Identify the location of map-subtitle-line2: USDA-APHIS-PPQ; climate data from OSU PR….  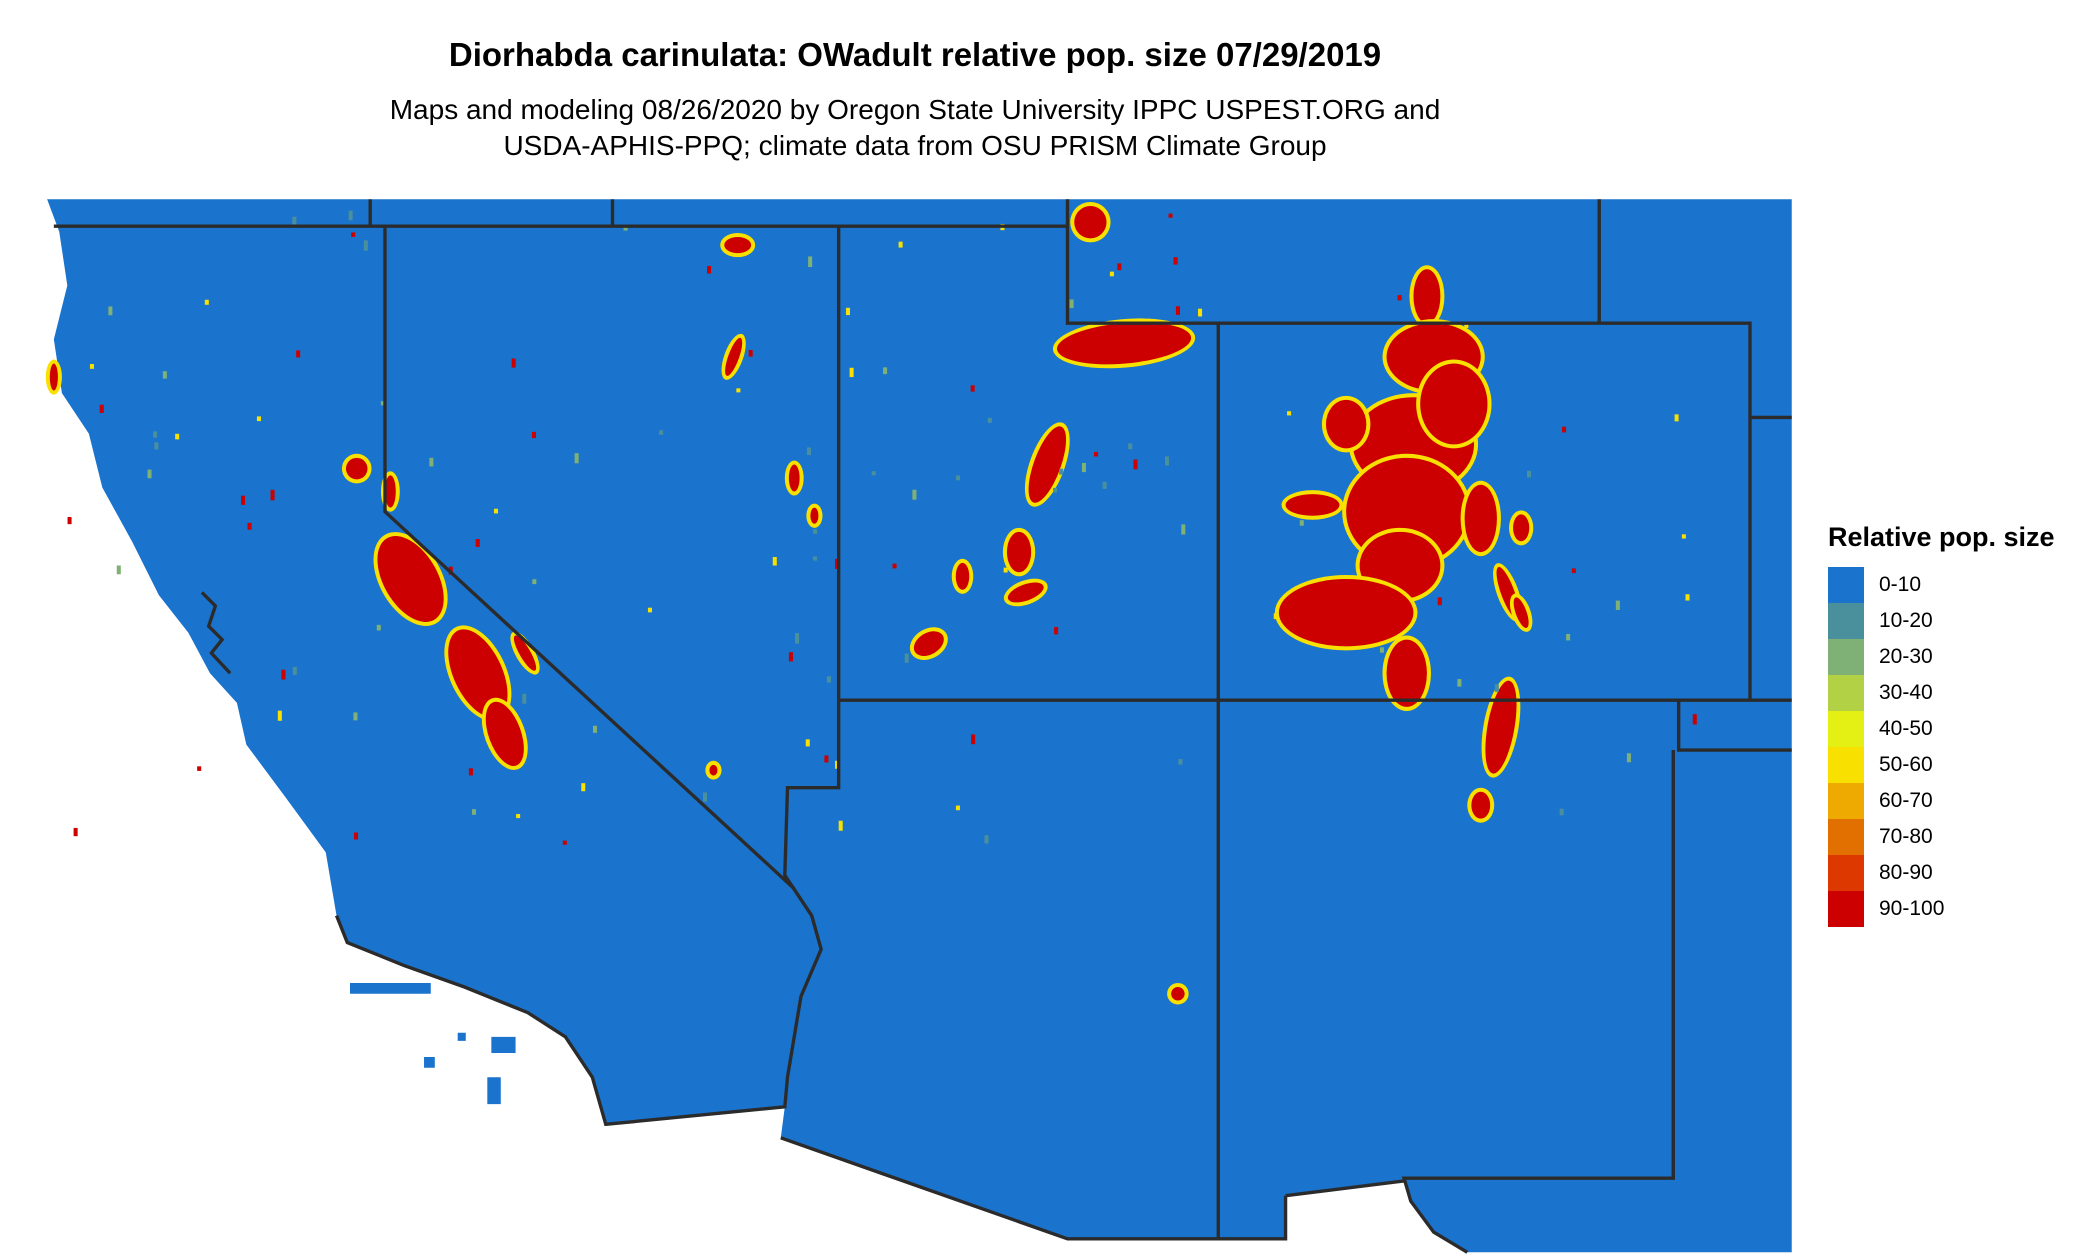
(915, 145).